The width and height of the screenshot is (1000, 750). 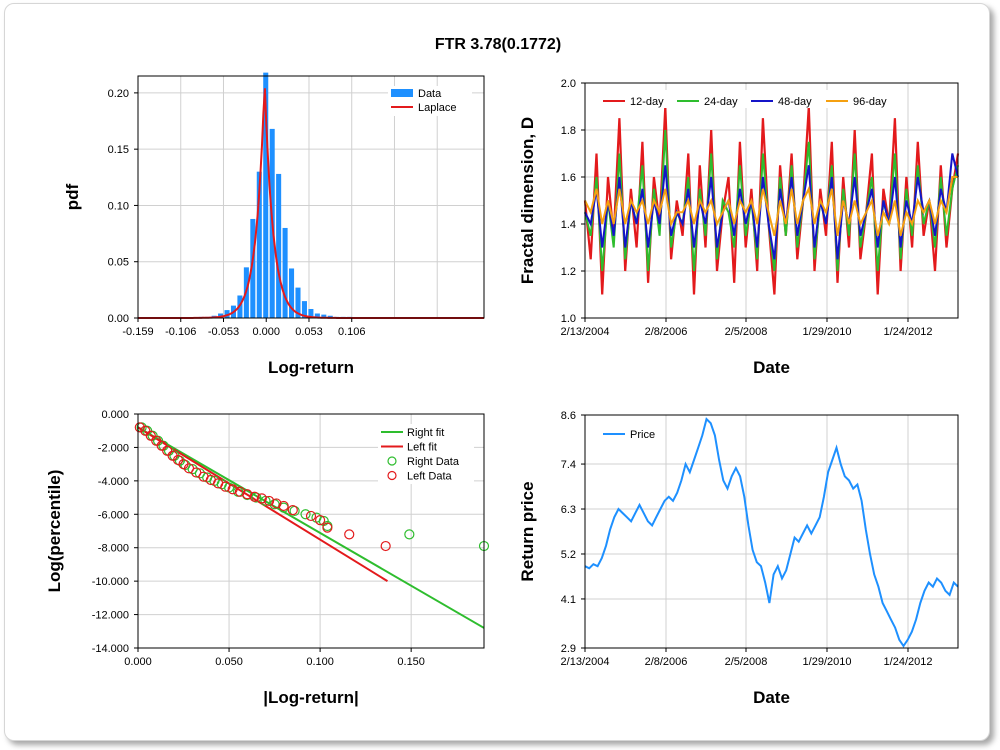 I want to click on price-legend, so click(x=630, y=434).